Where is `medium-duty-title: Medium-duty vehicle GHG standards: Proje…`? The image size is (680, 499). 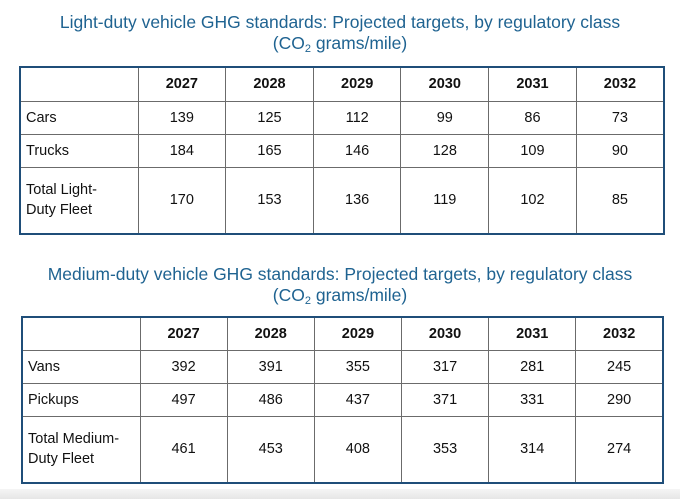
medium-duty-title: Medium-duty vehicle GHG standards: Proje… is located at coordinates (340, 285).